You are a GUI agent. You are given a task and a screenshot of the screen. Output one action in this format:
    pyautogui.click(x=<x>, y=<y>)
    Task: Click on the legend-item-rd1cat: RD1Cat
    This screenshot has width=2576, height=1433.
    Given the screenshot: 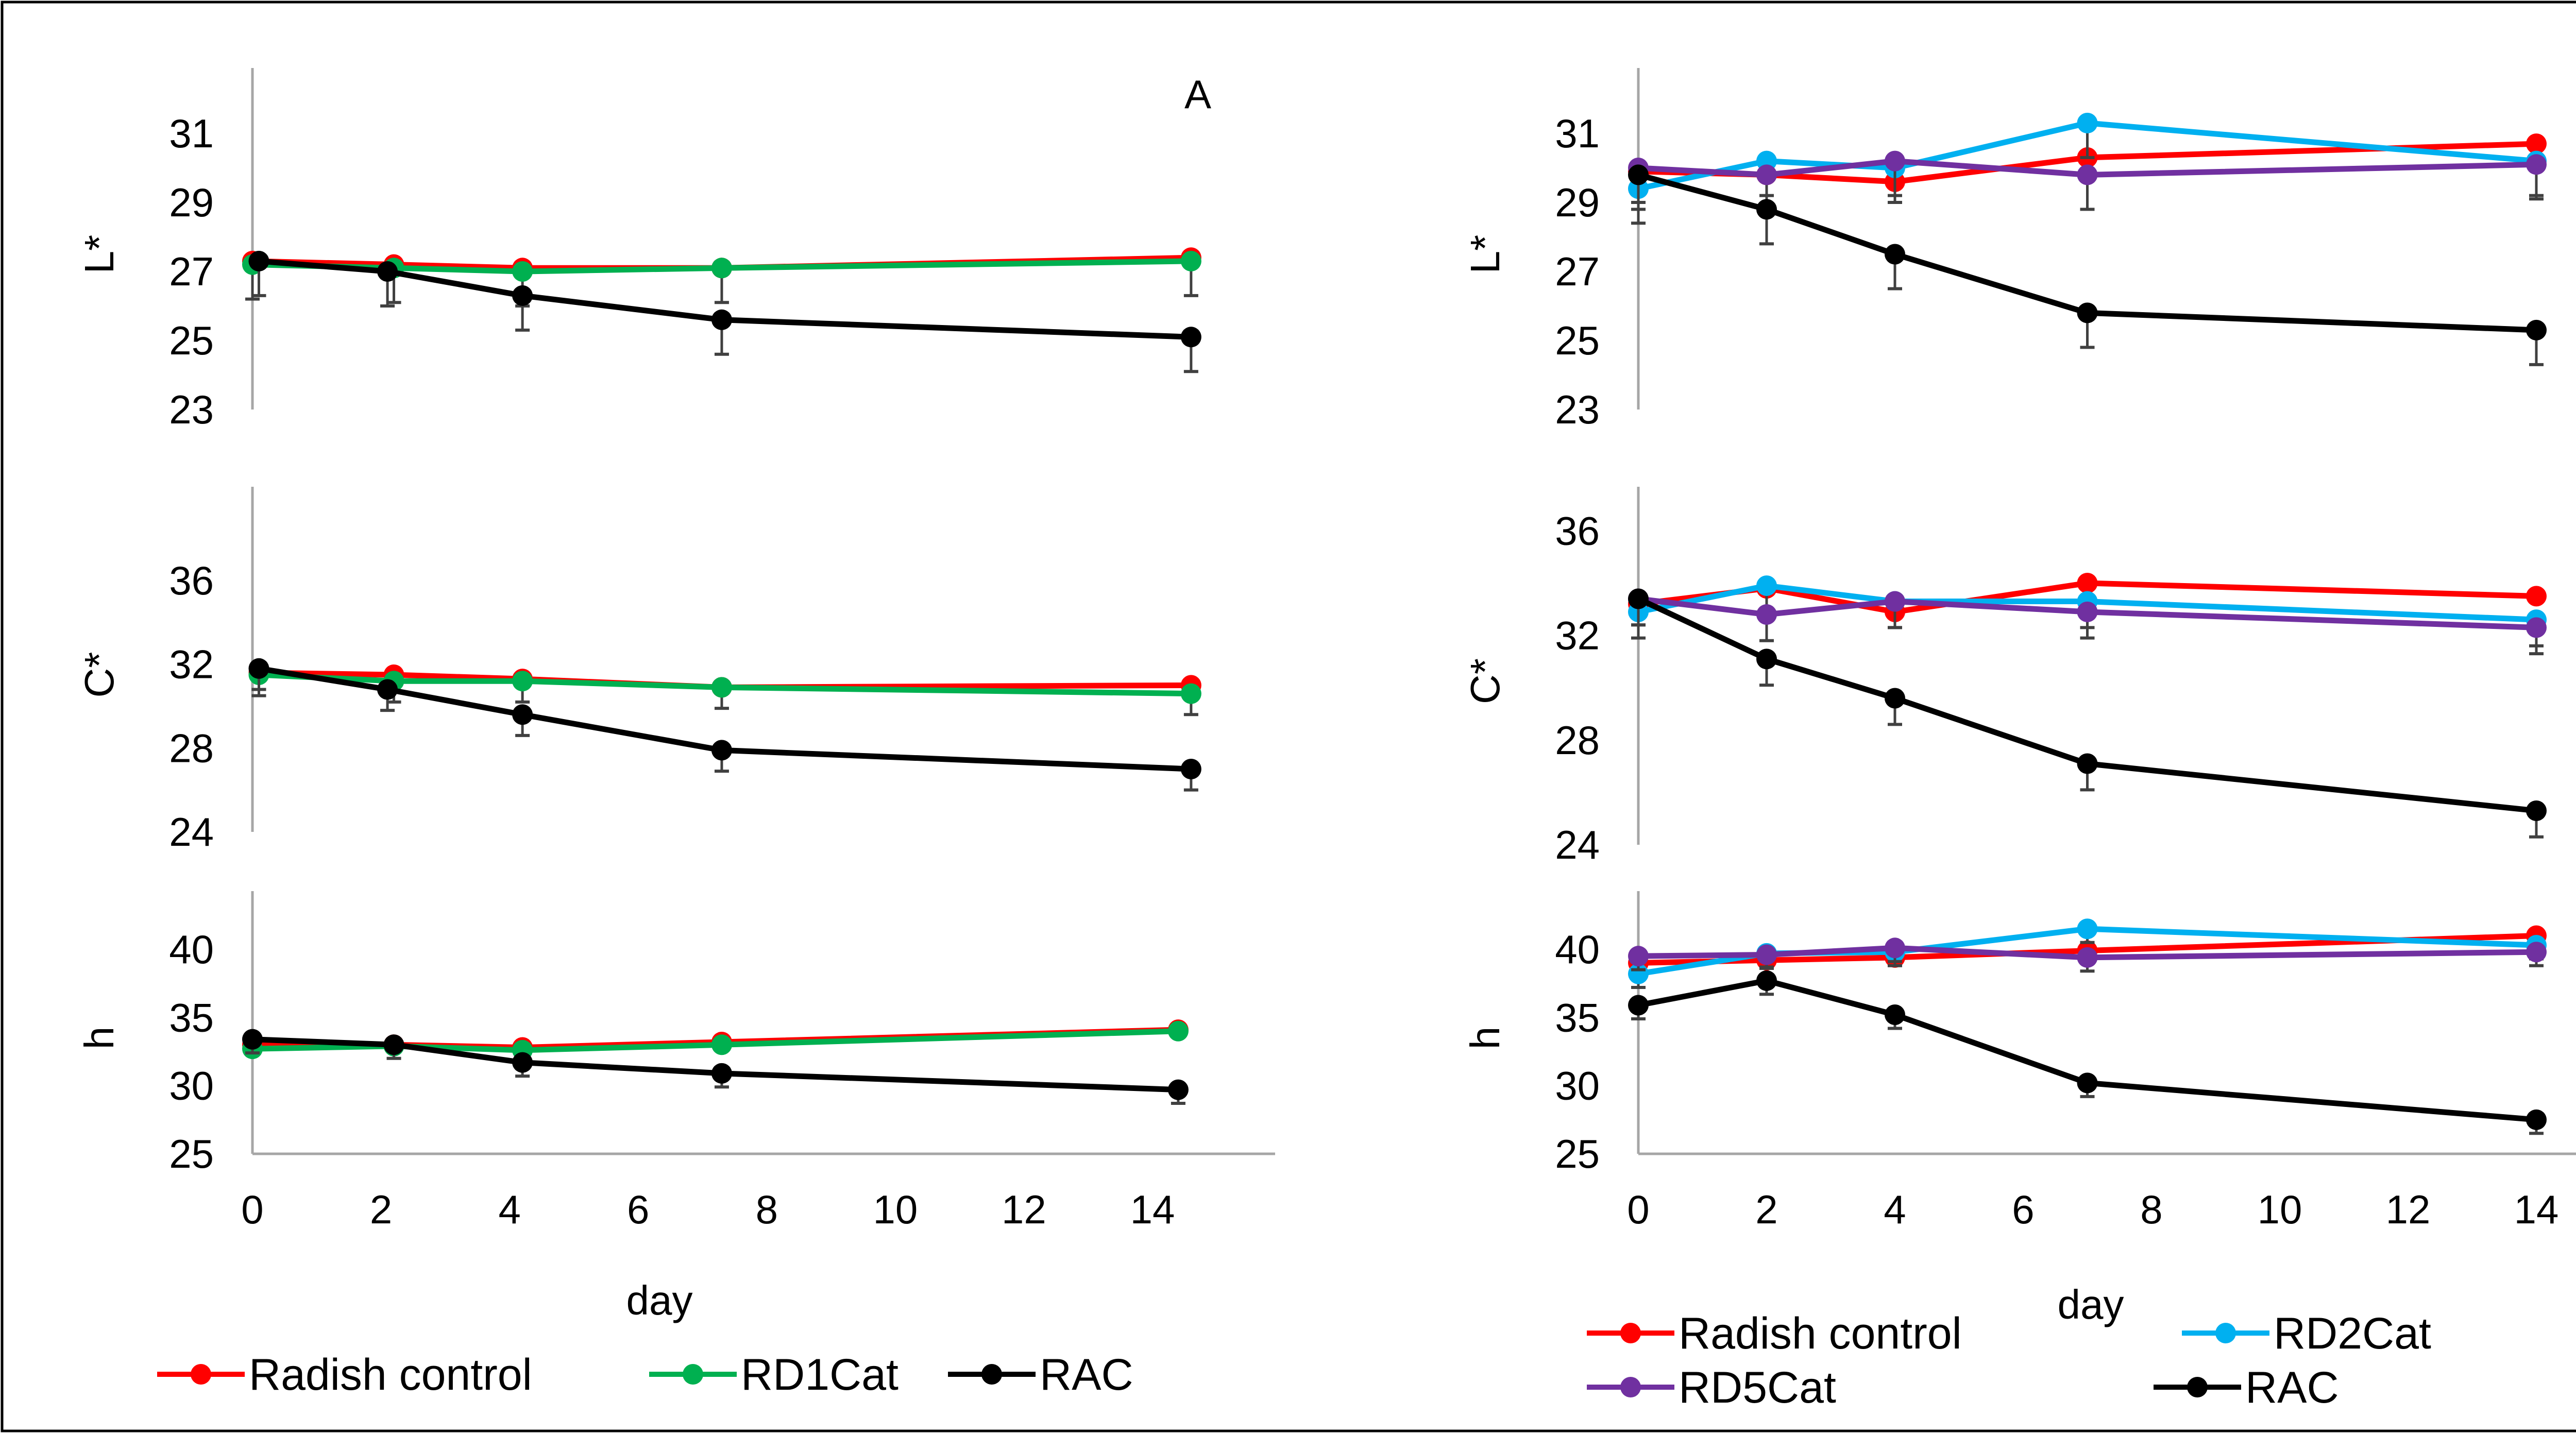 What is the action you would take?
    pyautogui.click(x=774, y=1375)
    